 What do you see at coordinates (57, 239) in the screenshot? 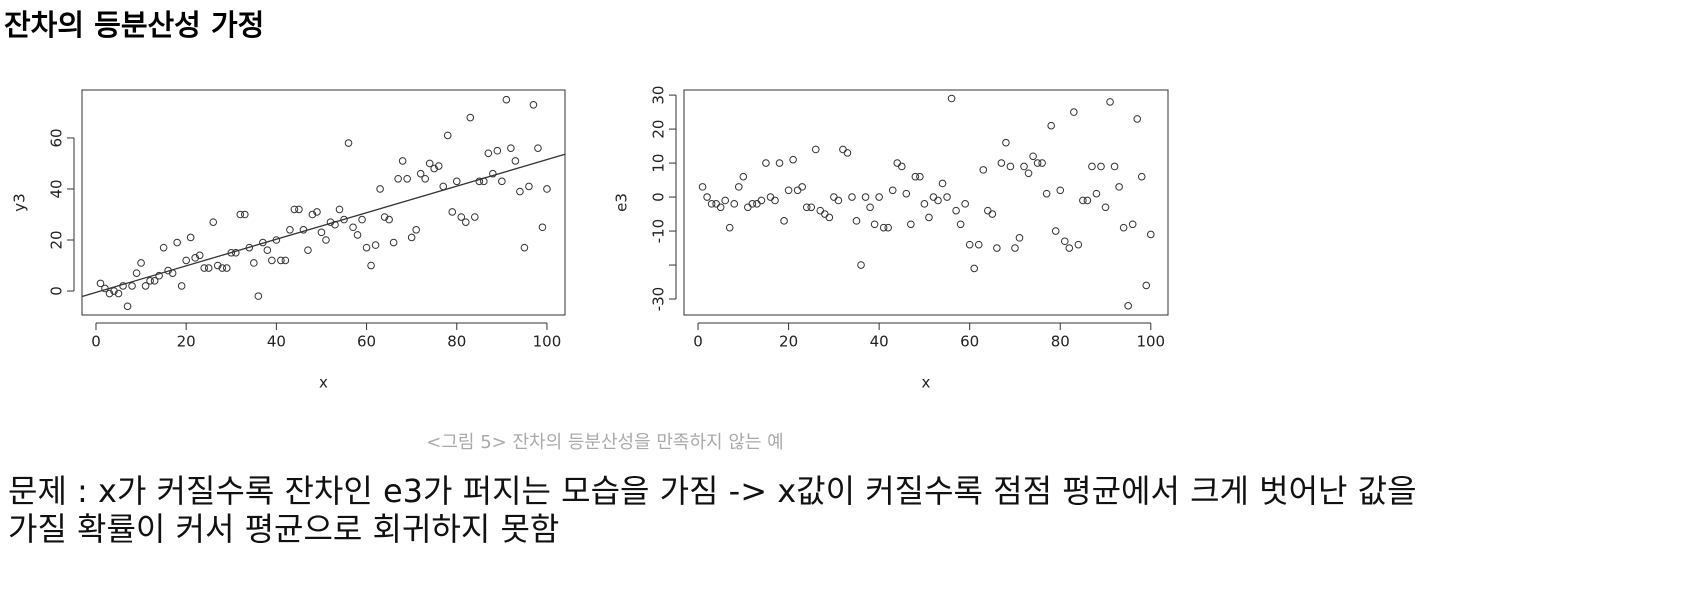
I see `y-tick-label: 20` at bounding box center [57, 239].